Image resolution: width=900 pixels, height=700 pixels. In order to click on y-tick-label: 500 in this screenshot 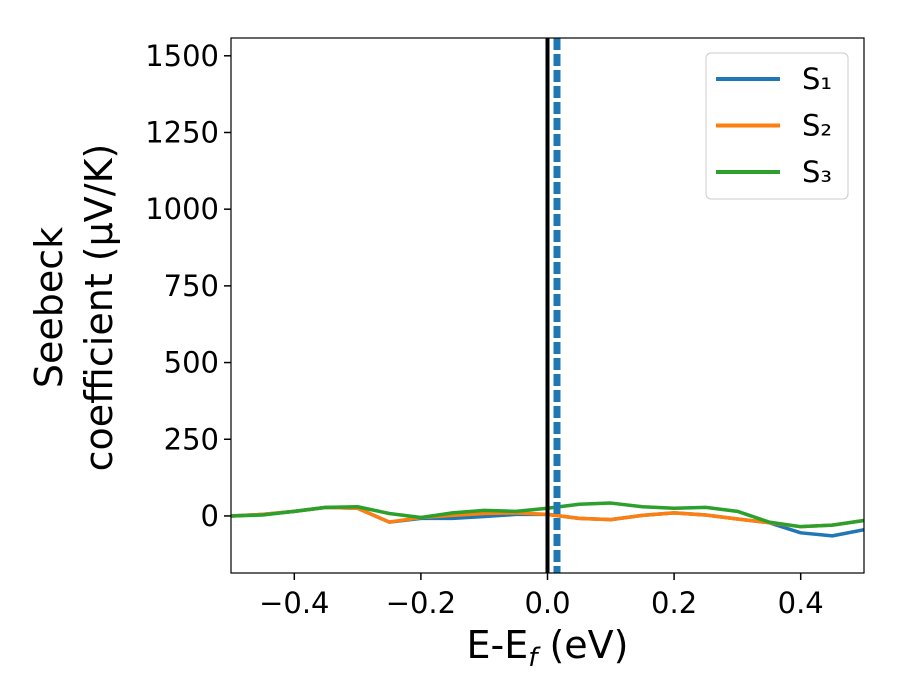, I will do `click(191, 363)`.